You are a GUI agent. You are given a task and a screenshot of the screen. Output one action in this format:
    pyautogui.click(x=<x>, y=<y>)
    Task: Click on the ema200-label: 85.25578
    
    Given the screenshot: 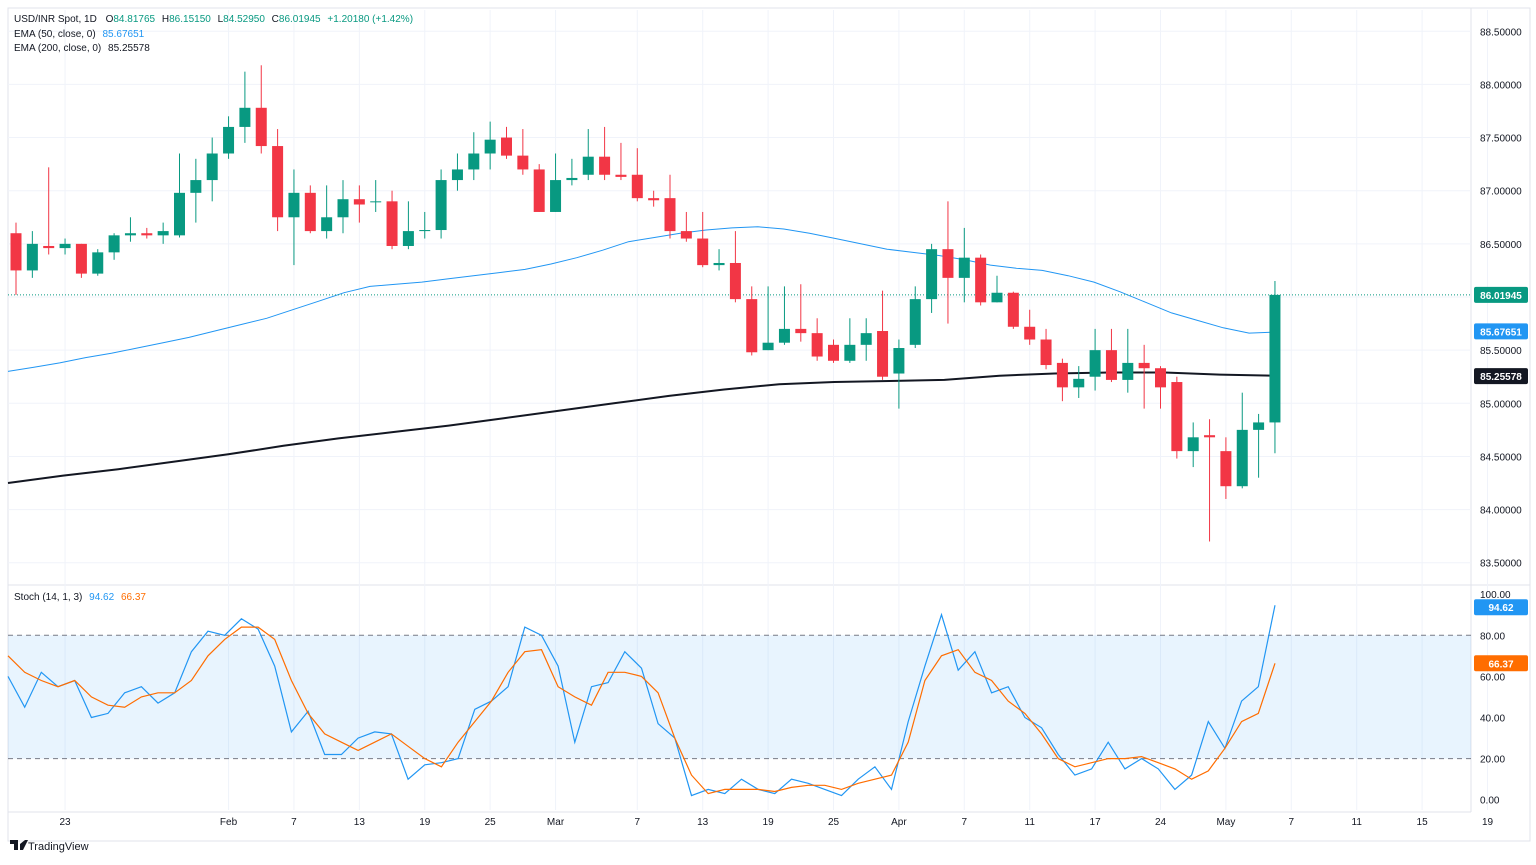 What is the action you would take?
    pyautogui.click(x=1501, y=377)
    